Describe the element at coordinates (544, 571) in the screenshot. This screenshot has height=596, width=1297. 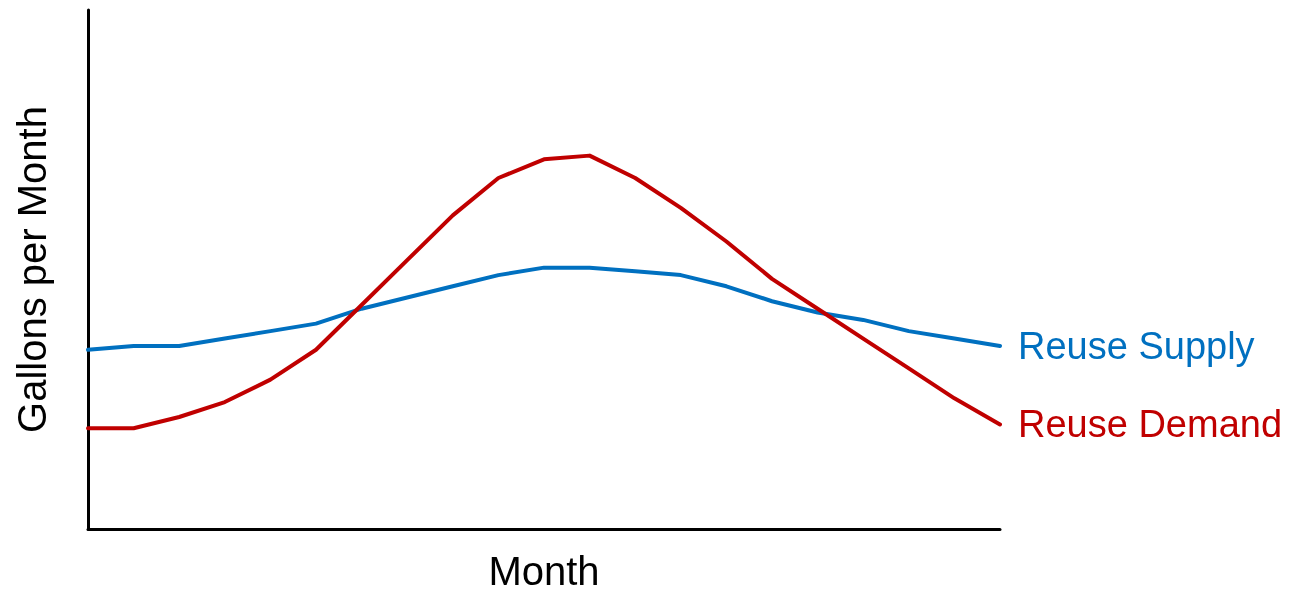
I see `x-axis-title: Month` at that location.